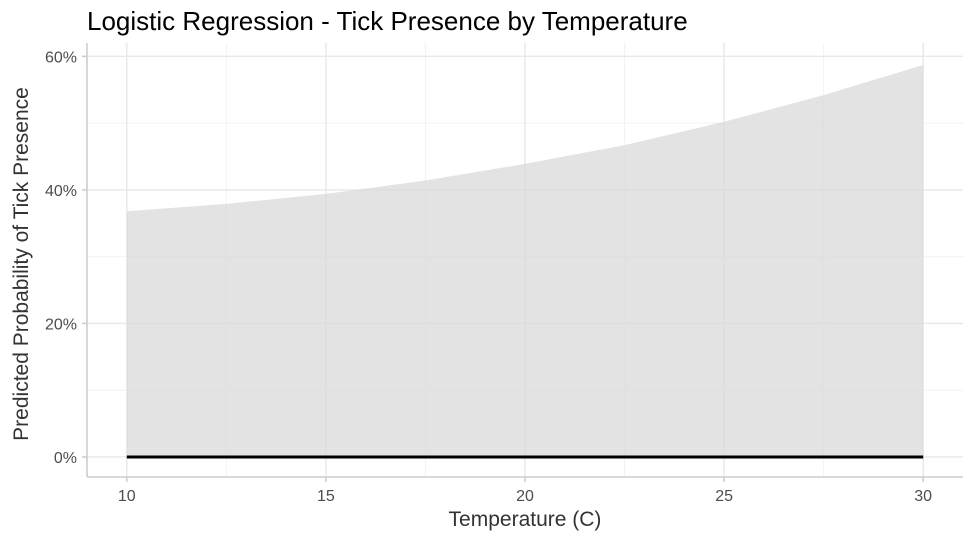  Describe the element at coordinates (923, 496) in the screenshot. I see `x-tick-label: 30` at that location.